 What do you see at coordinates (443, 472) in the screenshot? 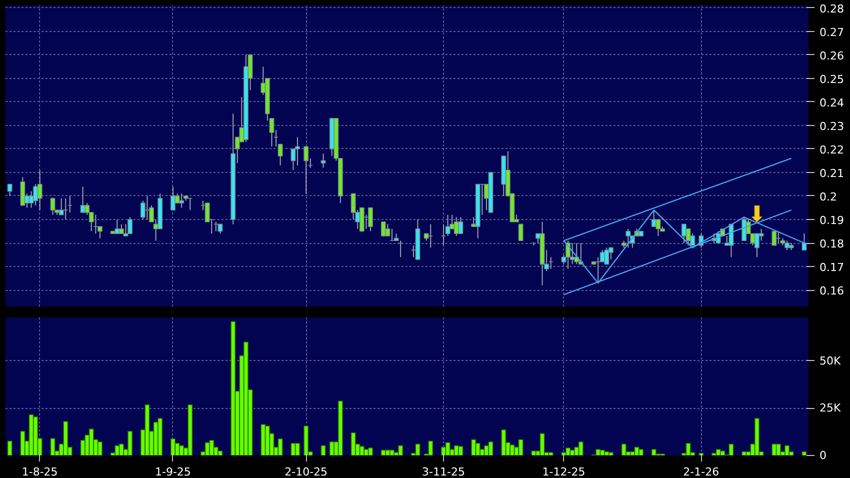
I see `x-tick-label: 3-11-25` at bounding box center [443, 472].